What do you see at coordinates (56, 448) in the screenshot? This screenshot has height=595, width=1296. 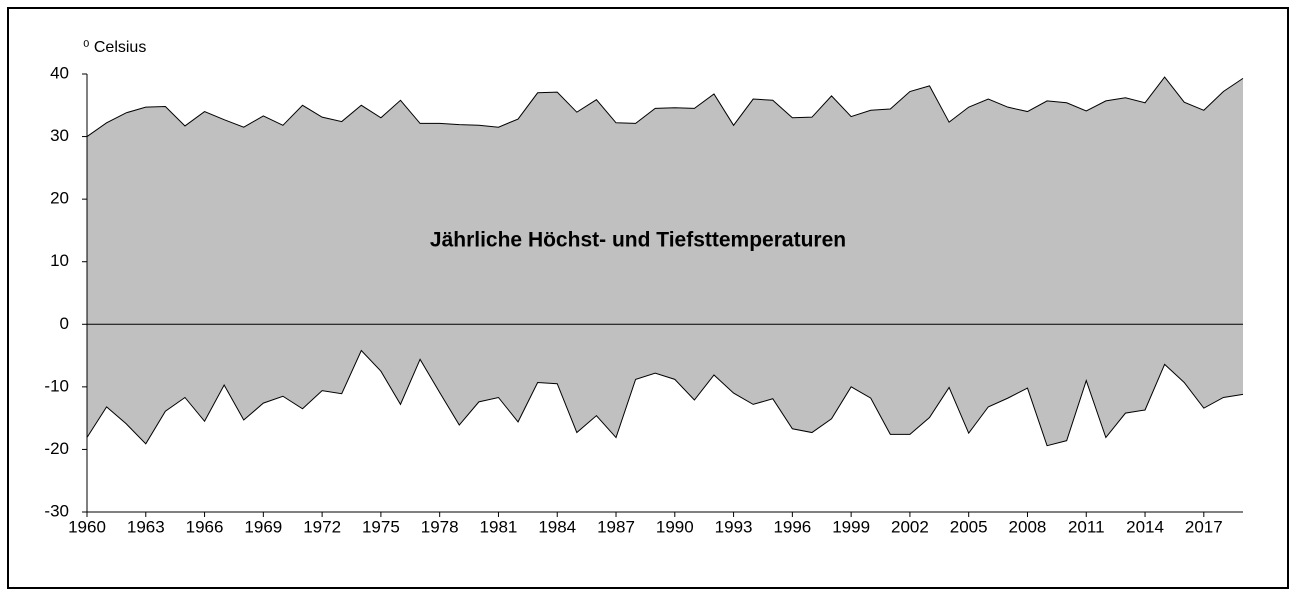 I see `y-tick-label: -20` at bounding box center [56, 448].